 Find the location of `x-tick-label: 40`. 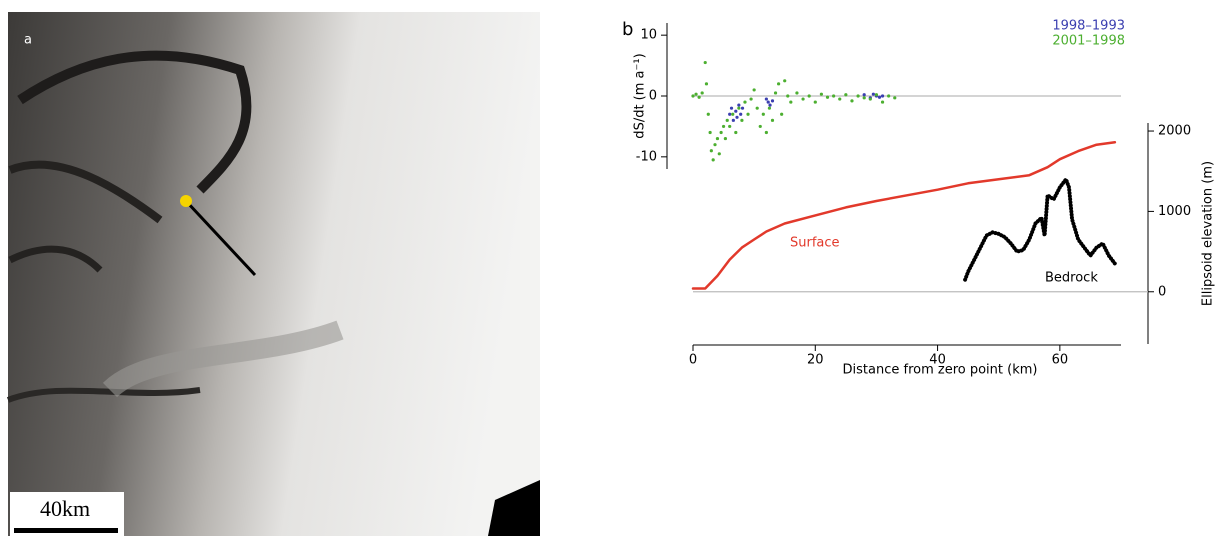

x-tick-label: 40 is located at coordinates (937, 360).